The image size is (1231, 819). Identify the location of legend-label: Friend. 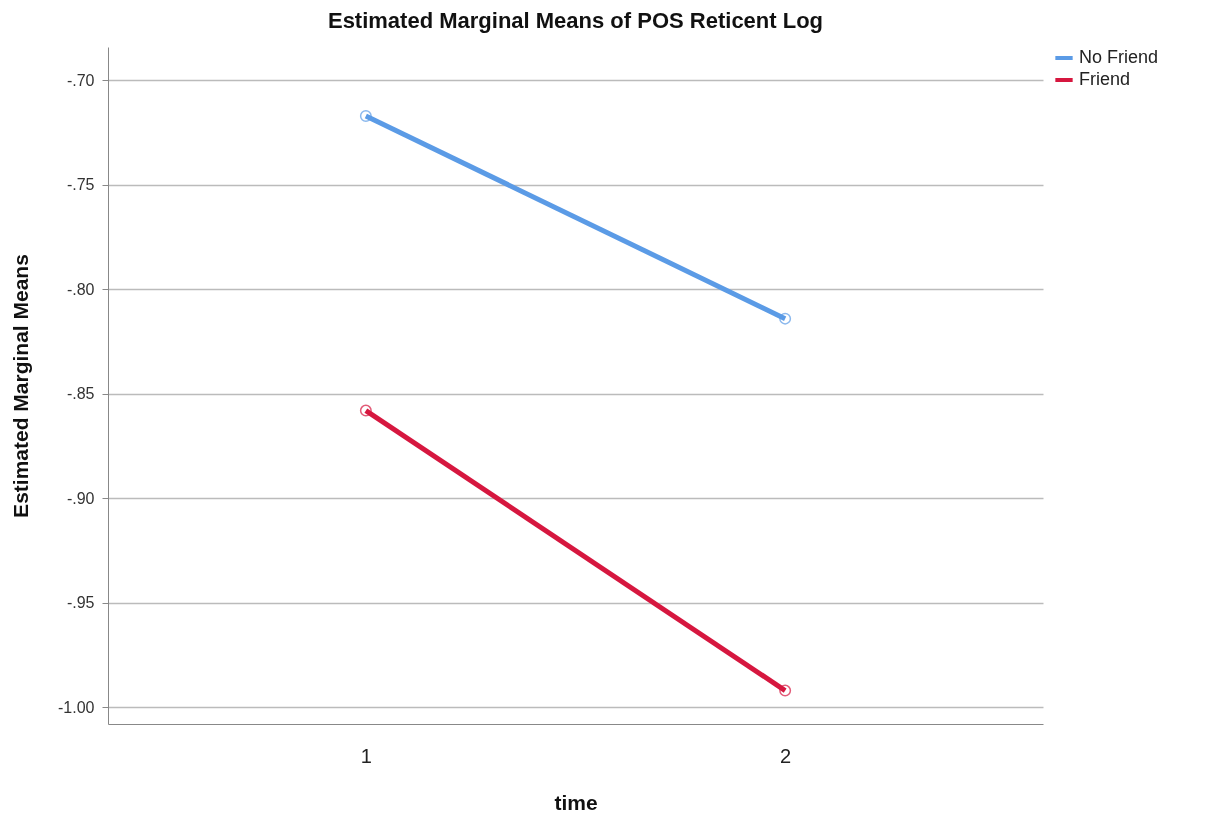
(1105, 79).